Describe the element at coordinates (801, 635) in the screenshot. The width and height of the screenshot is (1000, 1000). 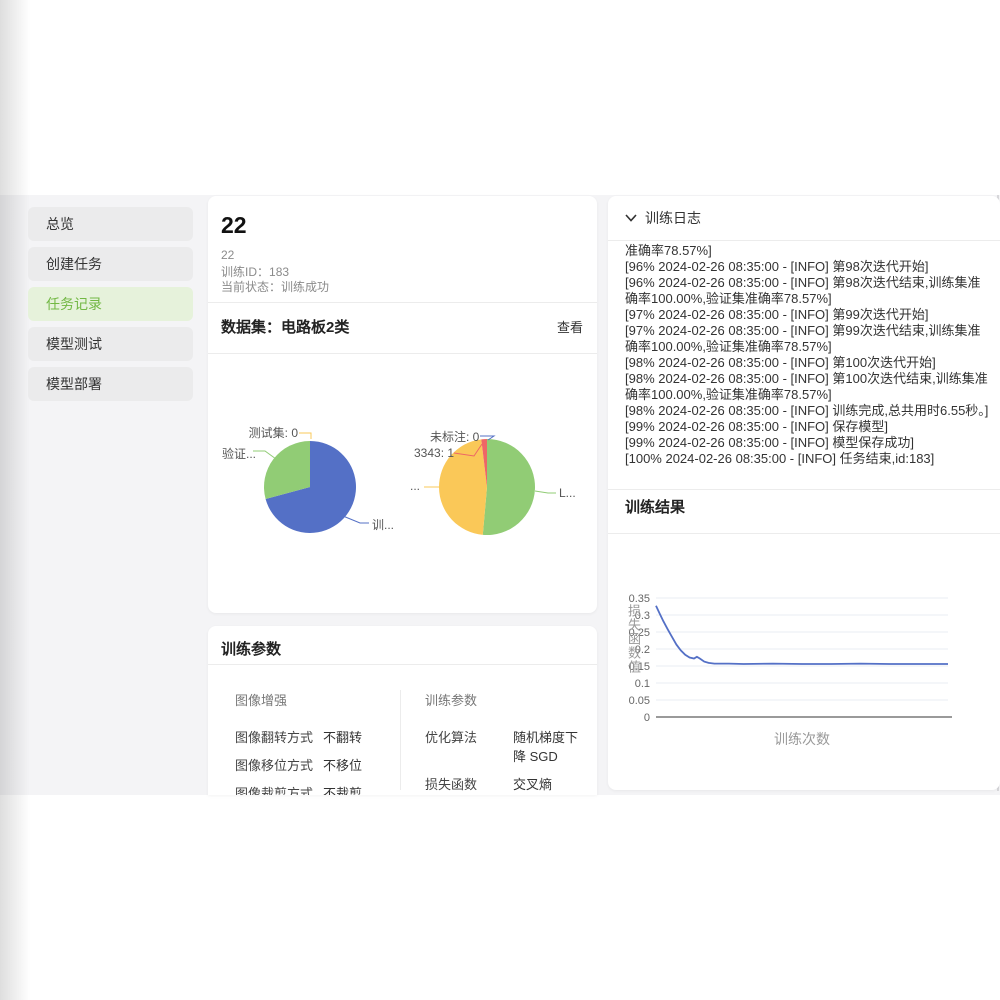
I see `loss-curve` at that location.